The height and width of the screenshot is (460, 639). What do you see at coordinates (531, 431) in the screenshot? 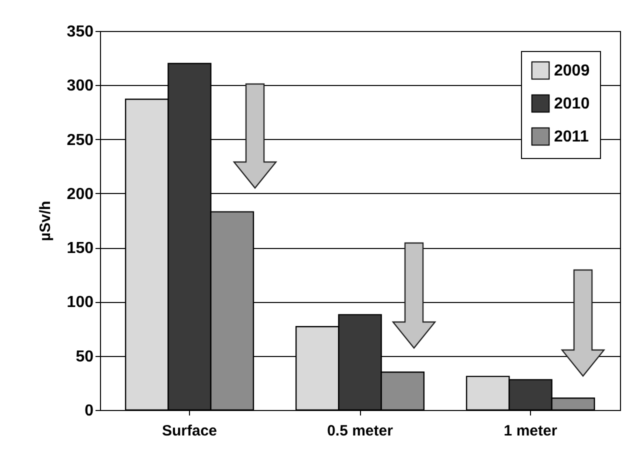
I see `x-tick-label: 1 meter` at bounding box center [531, 431].